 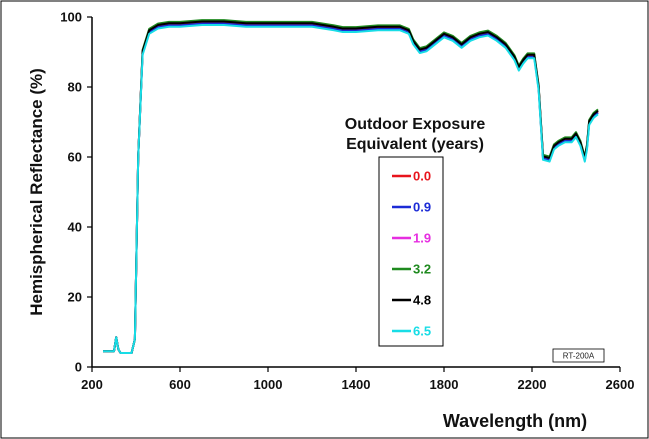 I want to click on legend-label: 6.5, so click(x=422, y=331).